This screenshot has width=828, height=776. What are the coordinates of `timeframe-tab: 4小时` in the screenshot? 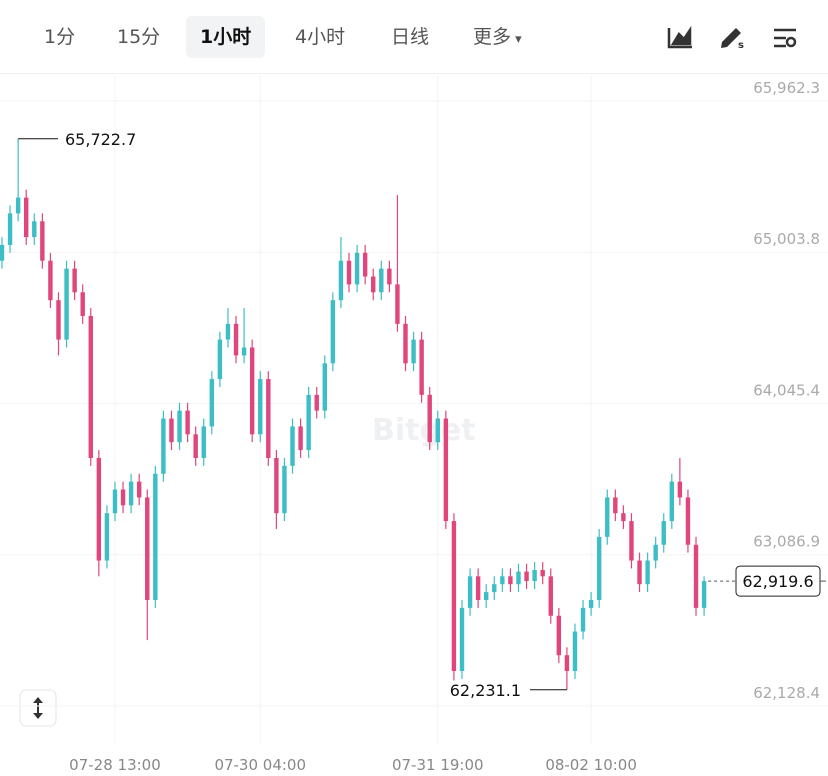 It's located at (320, 37).